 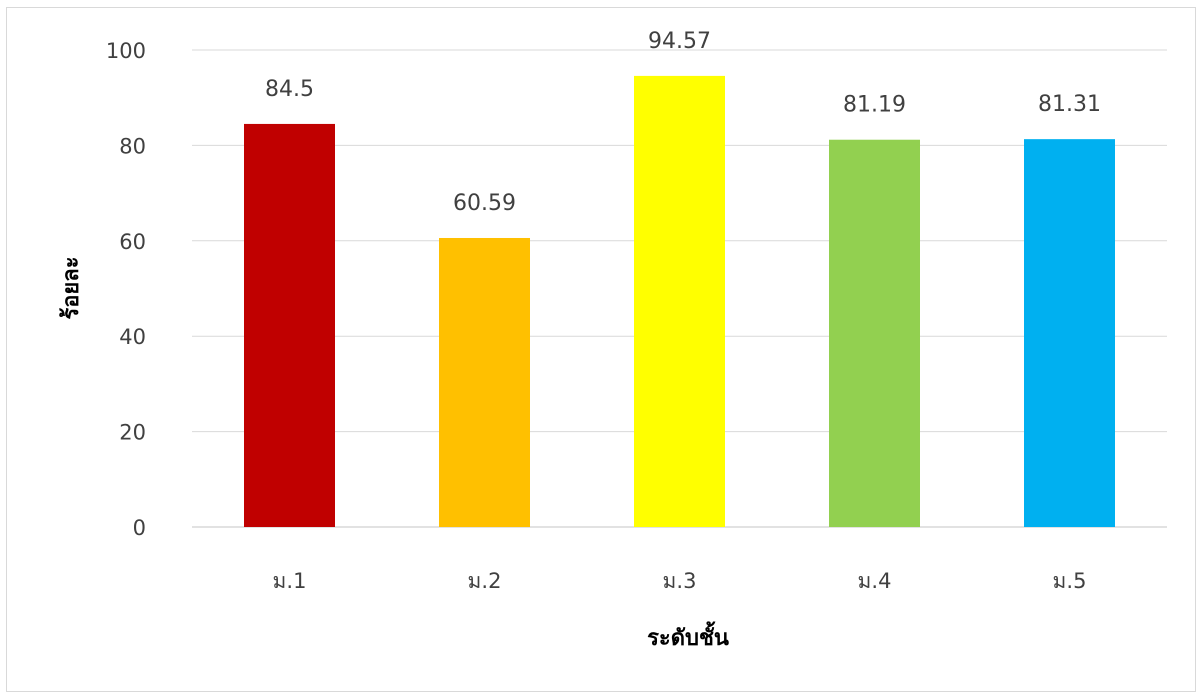 What do you see at coordinates (875, 581) in the screenshot?
I see `x-tick-label: ม.4` at bounding box center [875, 581].